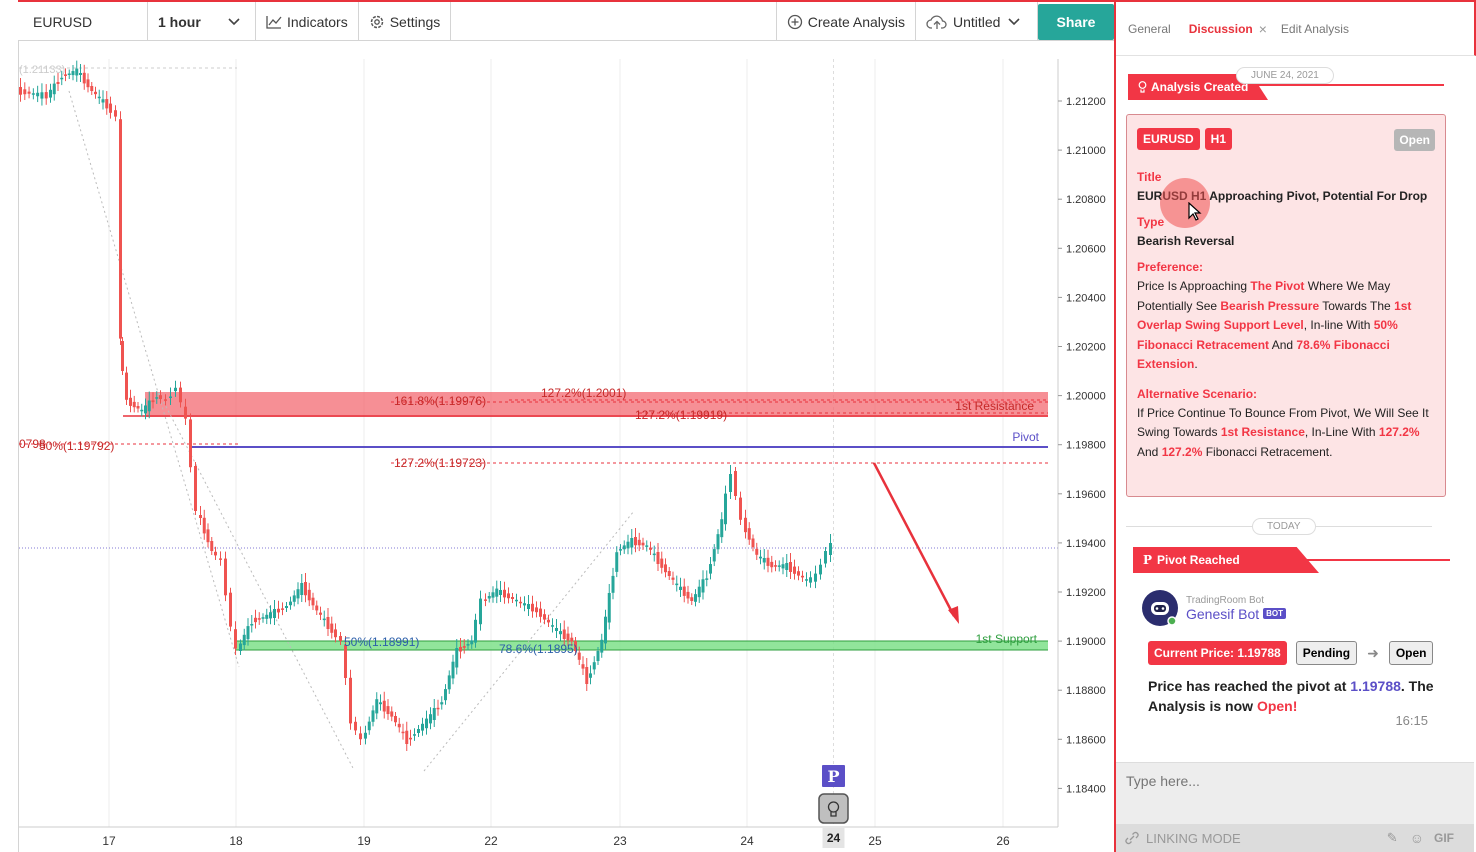  Describe the element at coordinates (1392, 837) in the screenshot. I see `attachment-icon: ✎` at that location.